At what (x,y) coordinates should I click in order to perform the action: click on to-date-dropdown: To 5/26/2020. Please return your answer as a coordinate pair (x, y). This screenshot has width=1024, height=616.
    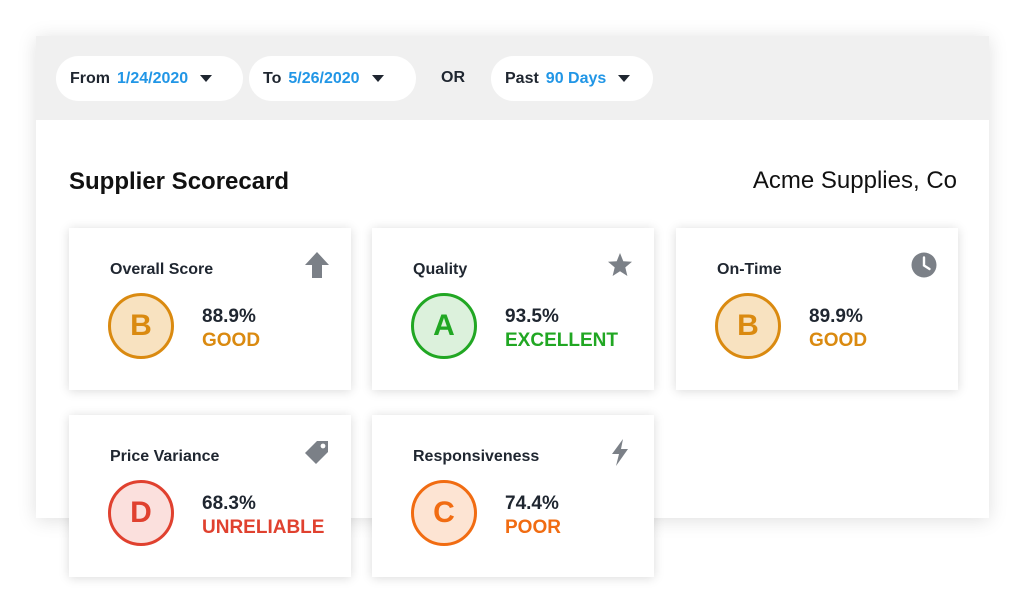
    Looking at the image, I should click on (332, 78).